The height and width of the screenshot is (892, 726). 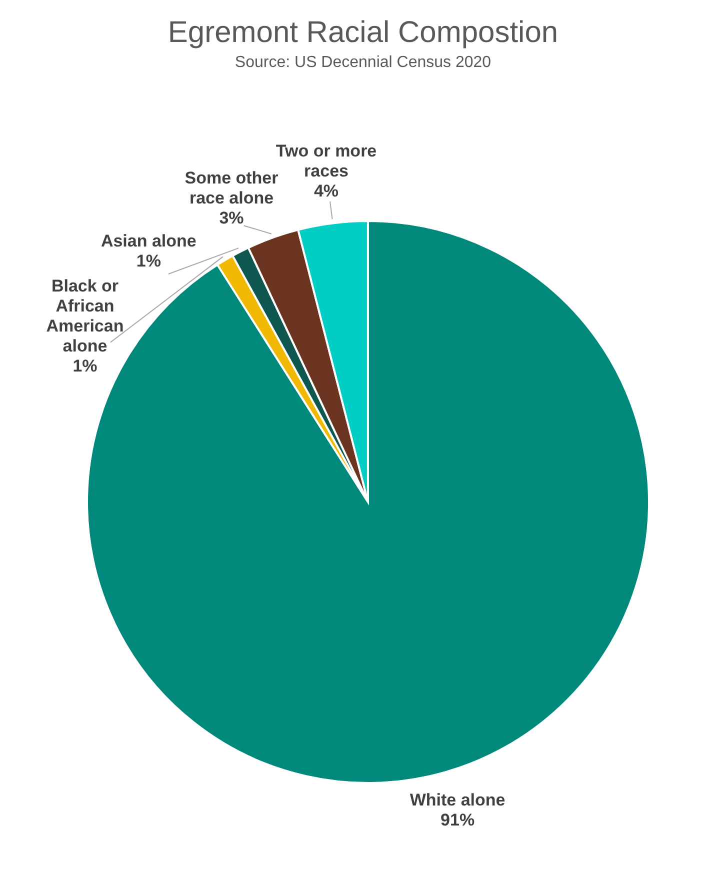 What do you see at coordinates (457, 820) in the screenshot?
I see `data-label: 91%` at bounding box center [457, 820].